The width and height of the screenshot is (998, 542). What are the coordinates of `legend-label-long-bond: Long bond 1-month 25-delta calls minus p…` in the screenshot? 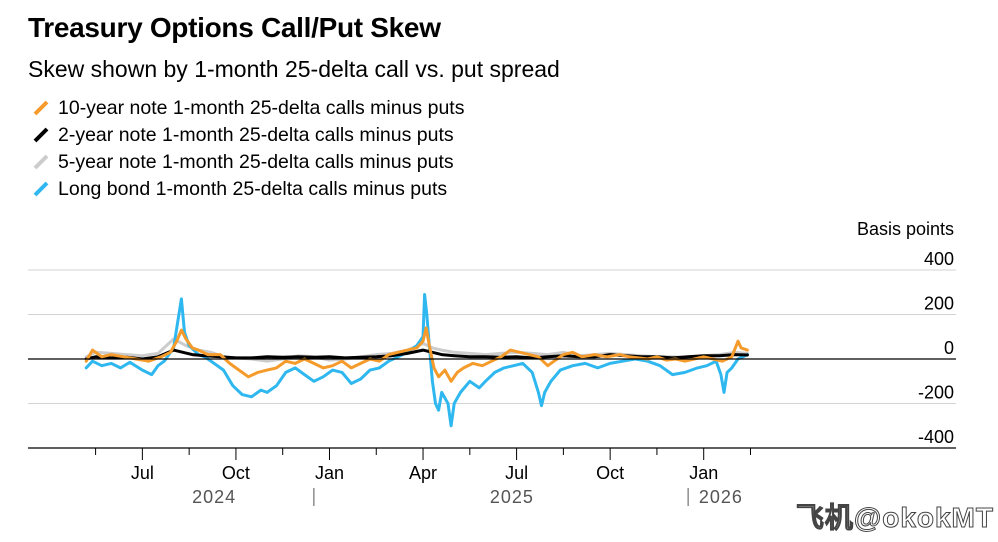 It's located at (253, 189).